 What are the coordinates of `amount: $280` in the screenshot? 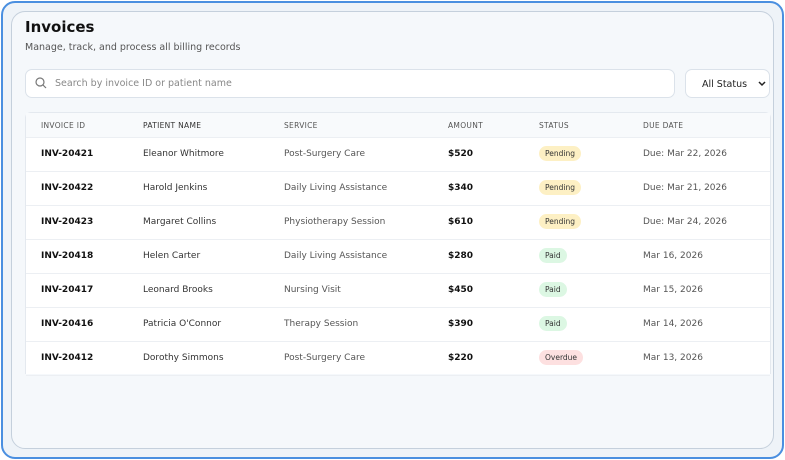 It's located at (461, 256).